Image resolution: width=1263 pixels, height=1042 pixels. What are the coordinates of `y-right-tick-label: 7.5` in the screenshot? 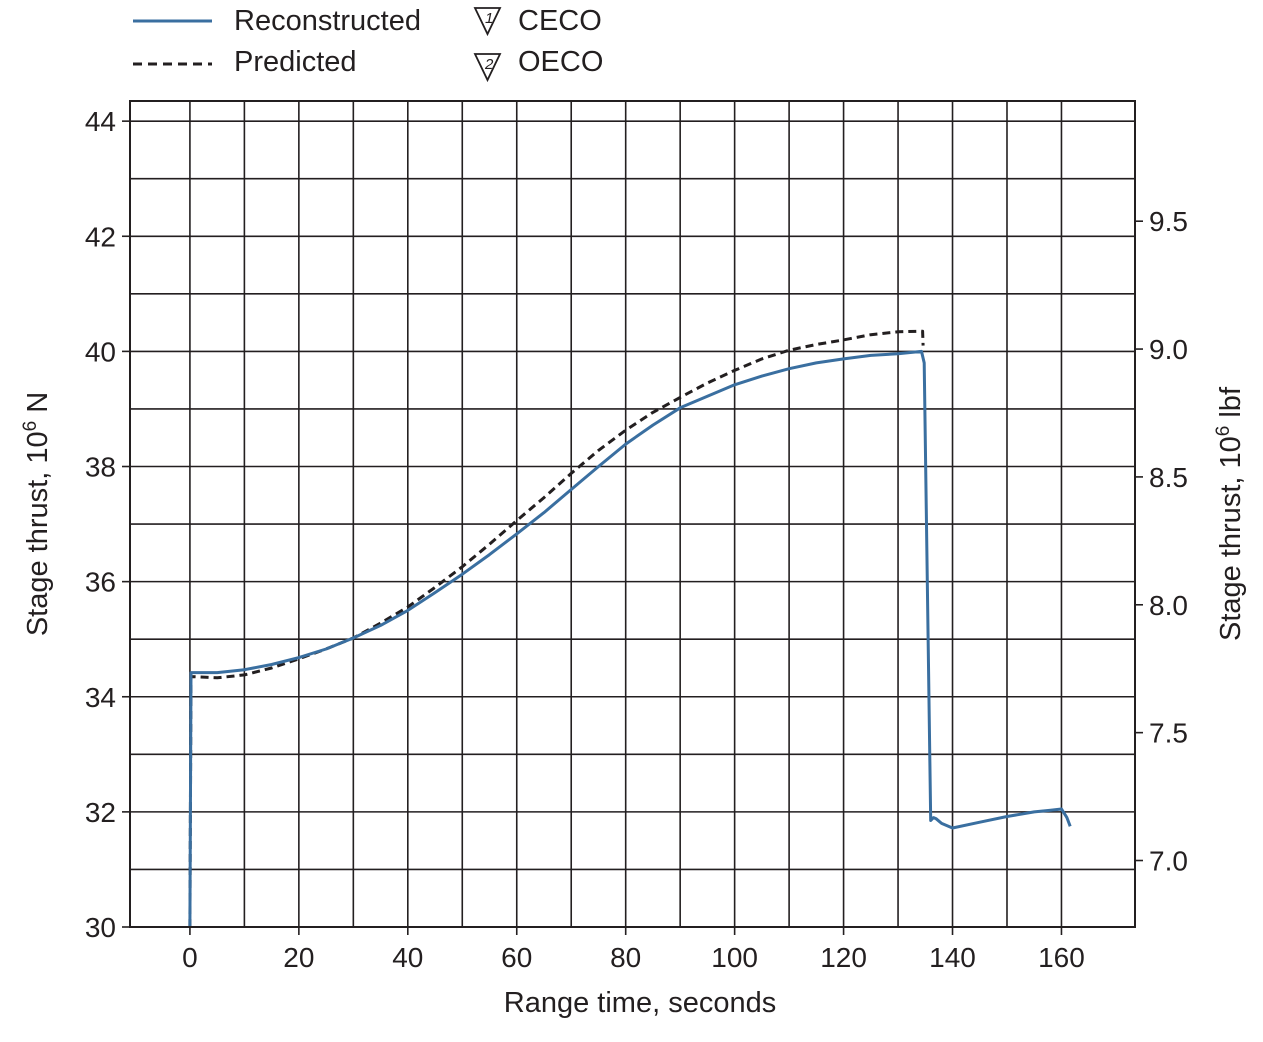 It's located at (1168, 733).